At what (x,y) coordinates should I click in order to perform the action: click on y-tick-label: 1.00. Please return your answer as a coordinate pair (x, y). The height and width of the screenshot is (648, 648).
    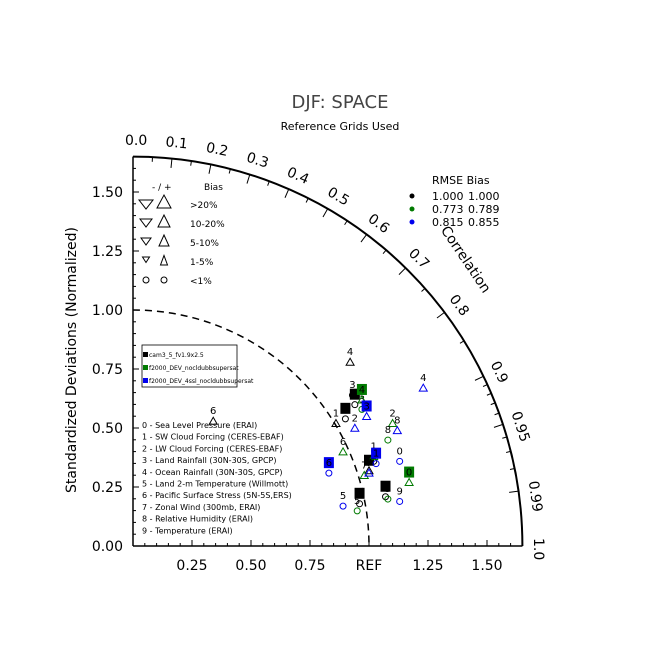
    Looking at the image, I should click on (107, 311).